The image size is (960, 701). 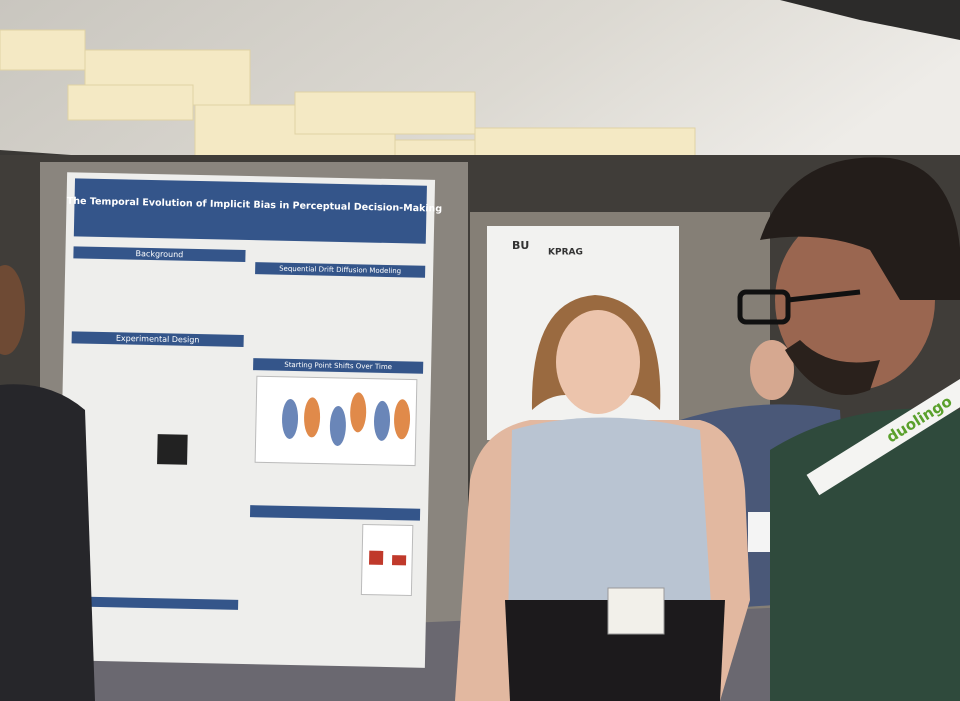 I want to click on poster-logo: KPRAG, so click(x=565, y=253).